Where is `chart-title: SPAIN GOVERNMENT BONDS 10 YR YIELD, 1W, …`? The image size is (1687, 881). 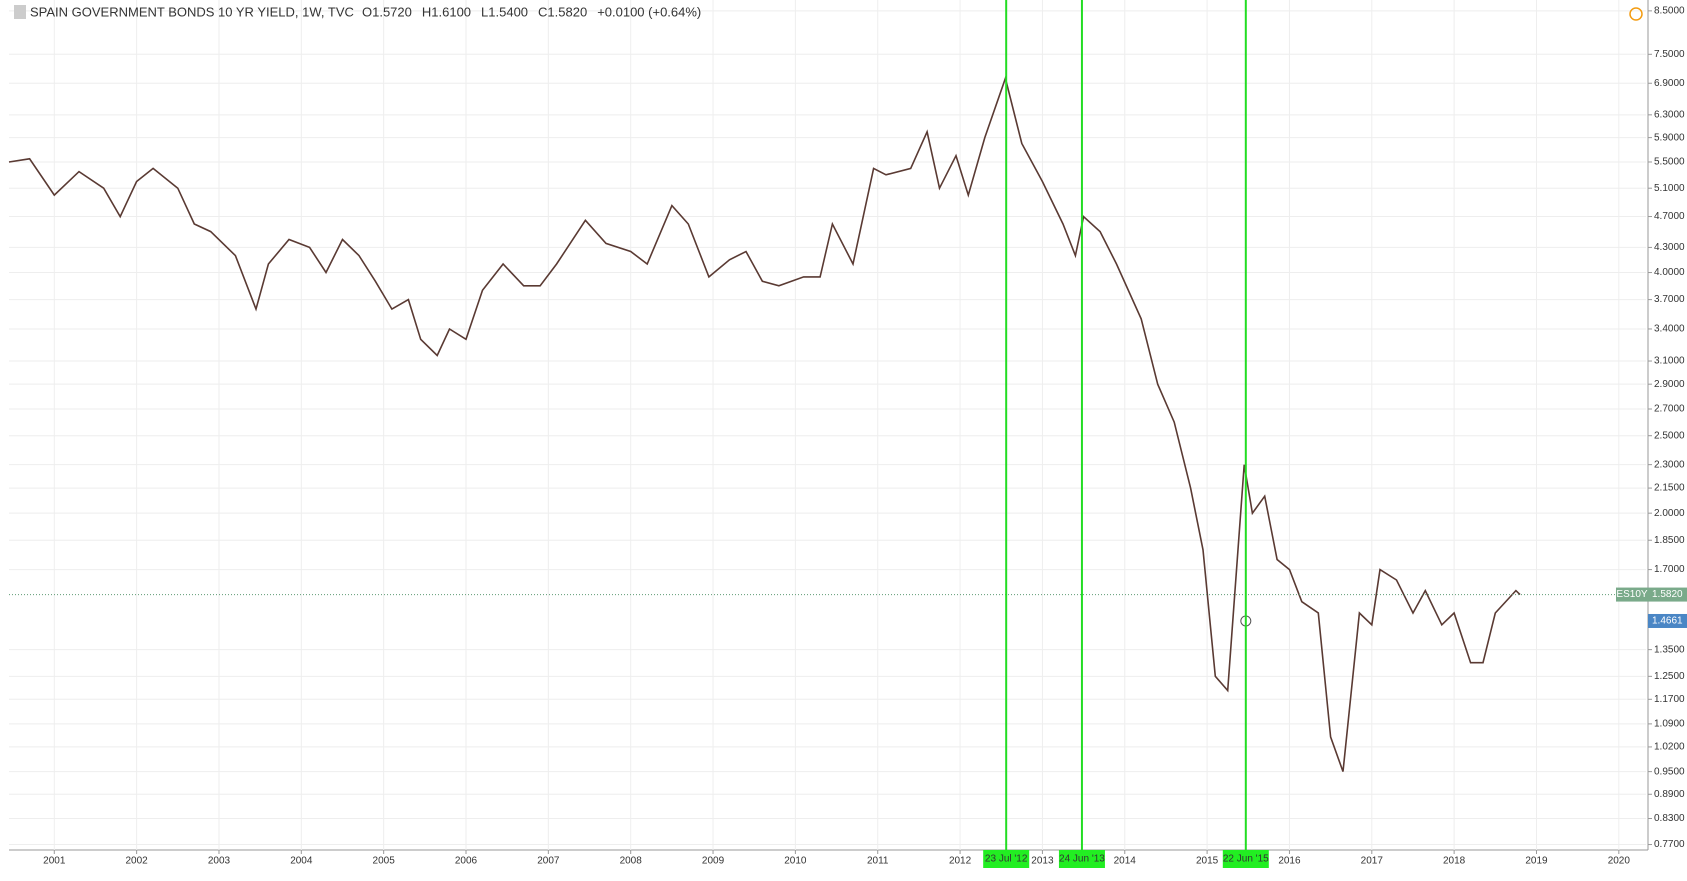 chart-title: SPAIN GOVERNMENT BONDS 10 YR YIELD, 1W, … is located at coordinates (192, 11).